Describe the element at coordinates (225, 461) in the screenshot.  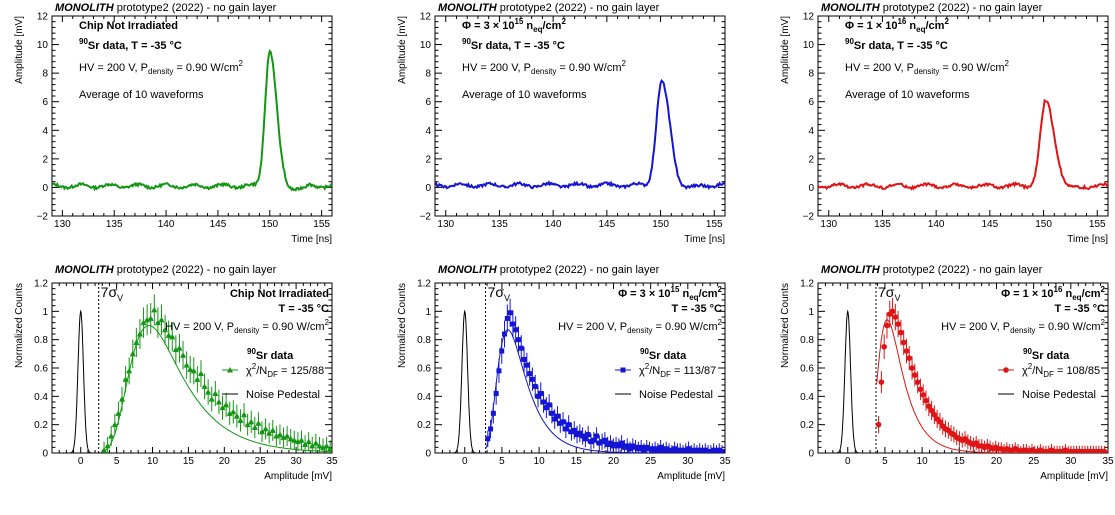
I see `x-tick-label: 20` at that location.